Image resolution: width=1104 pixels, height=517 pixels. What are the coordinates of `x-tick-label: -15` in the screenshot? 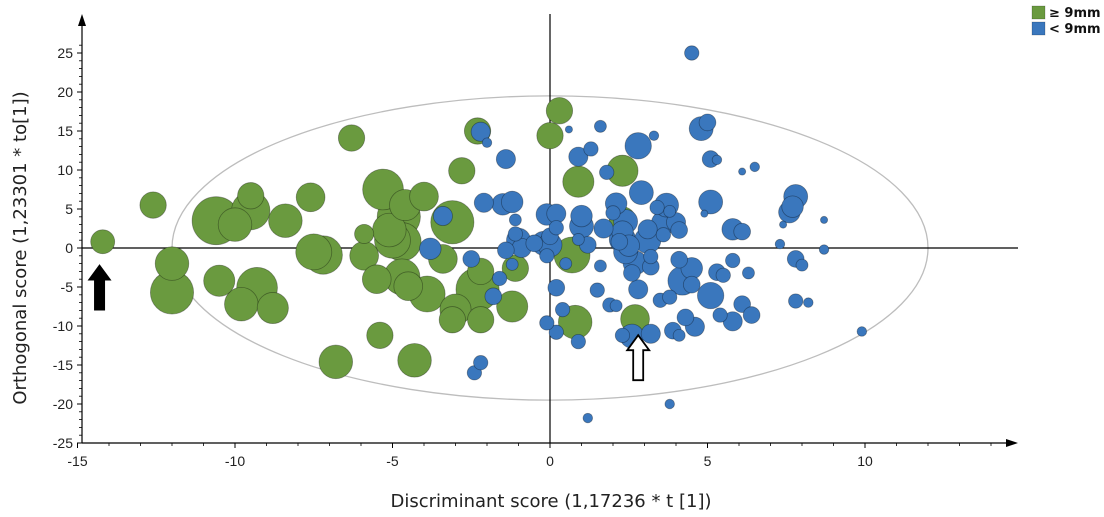 It's located at (77, 461).